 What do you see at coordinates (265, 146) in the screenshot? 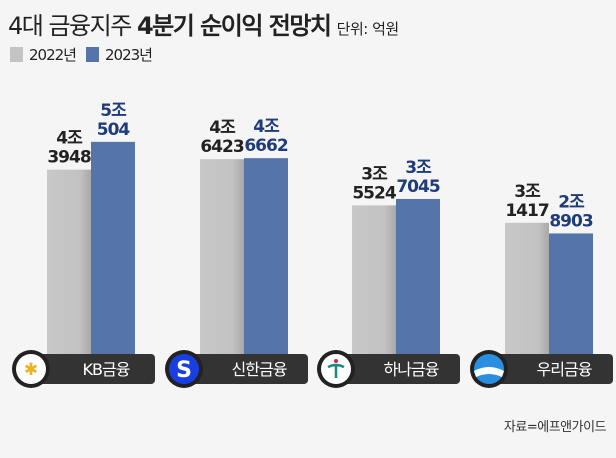
I see `data-label: 6662` at bounding box center [265, 146].